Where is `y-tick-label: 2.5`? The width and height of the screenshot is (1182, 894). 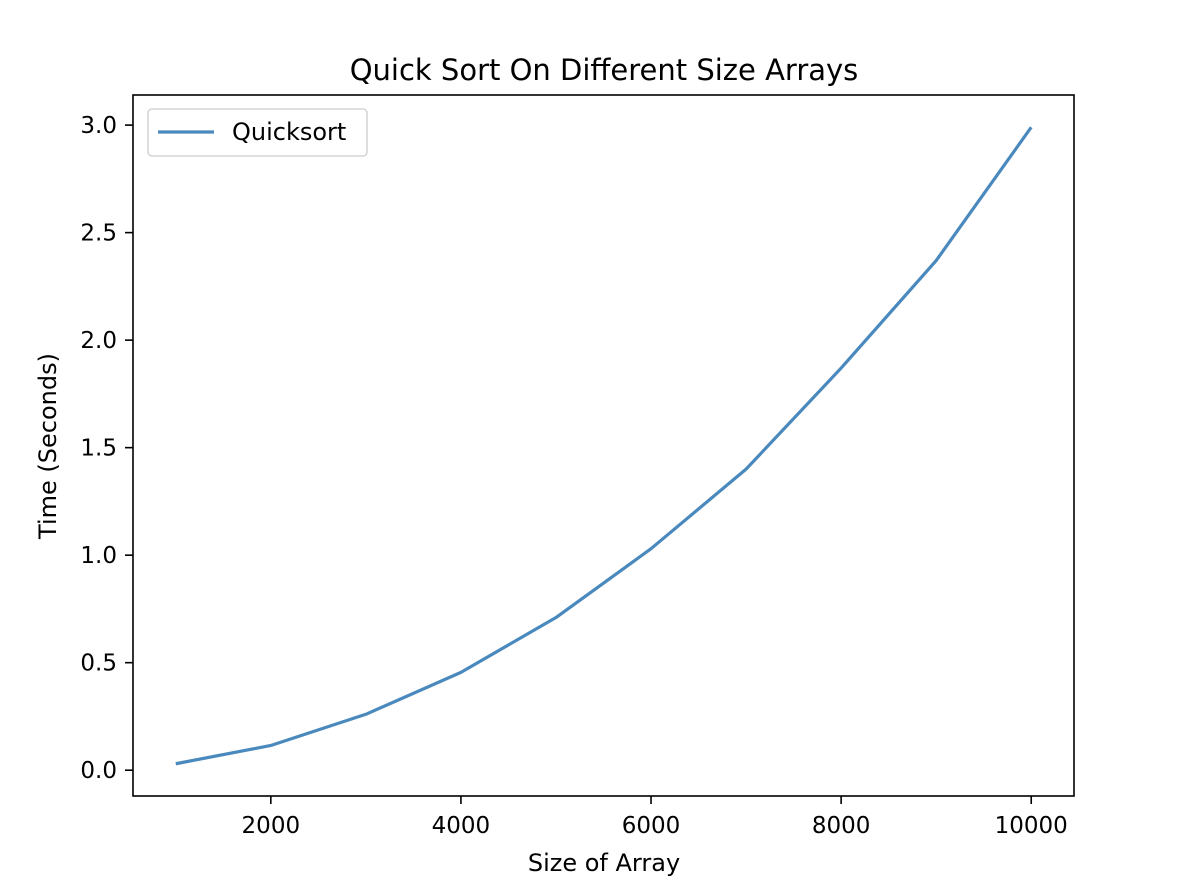 y-tick-label: 2.5 is located at coordinates (98, 234).